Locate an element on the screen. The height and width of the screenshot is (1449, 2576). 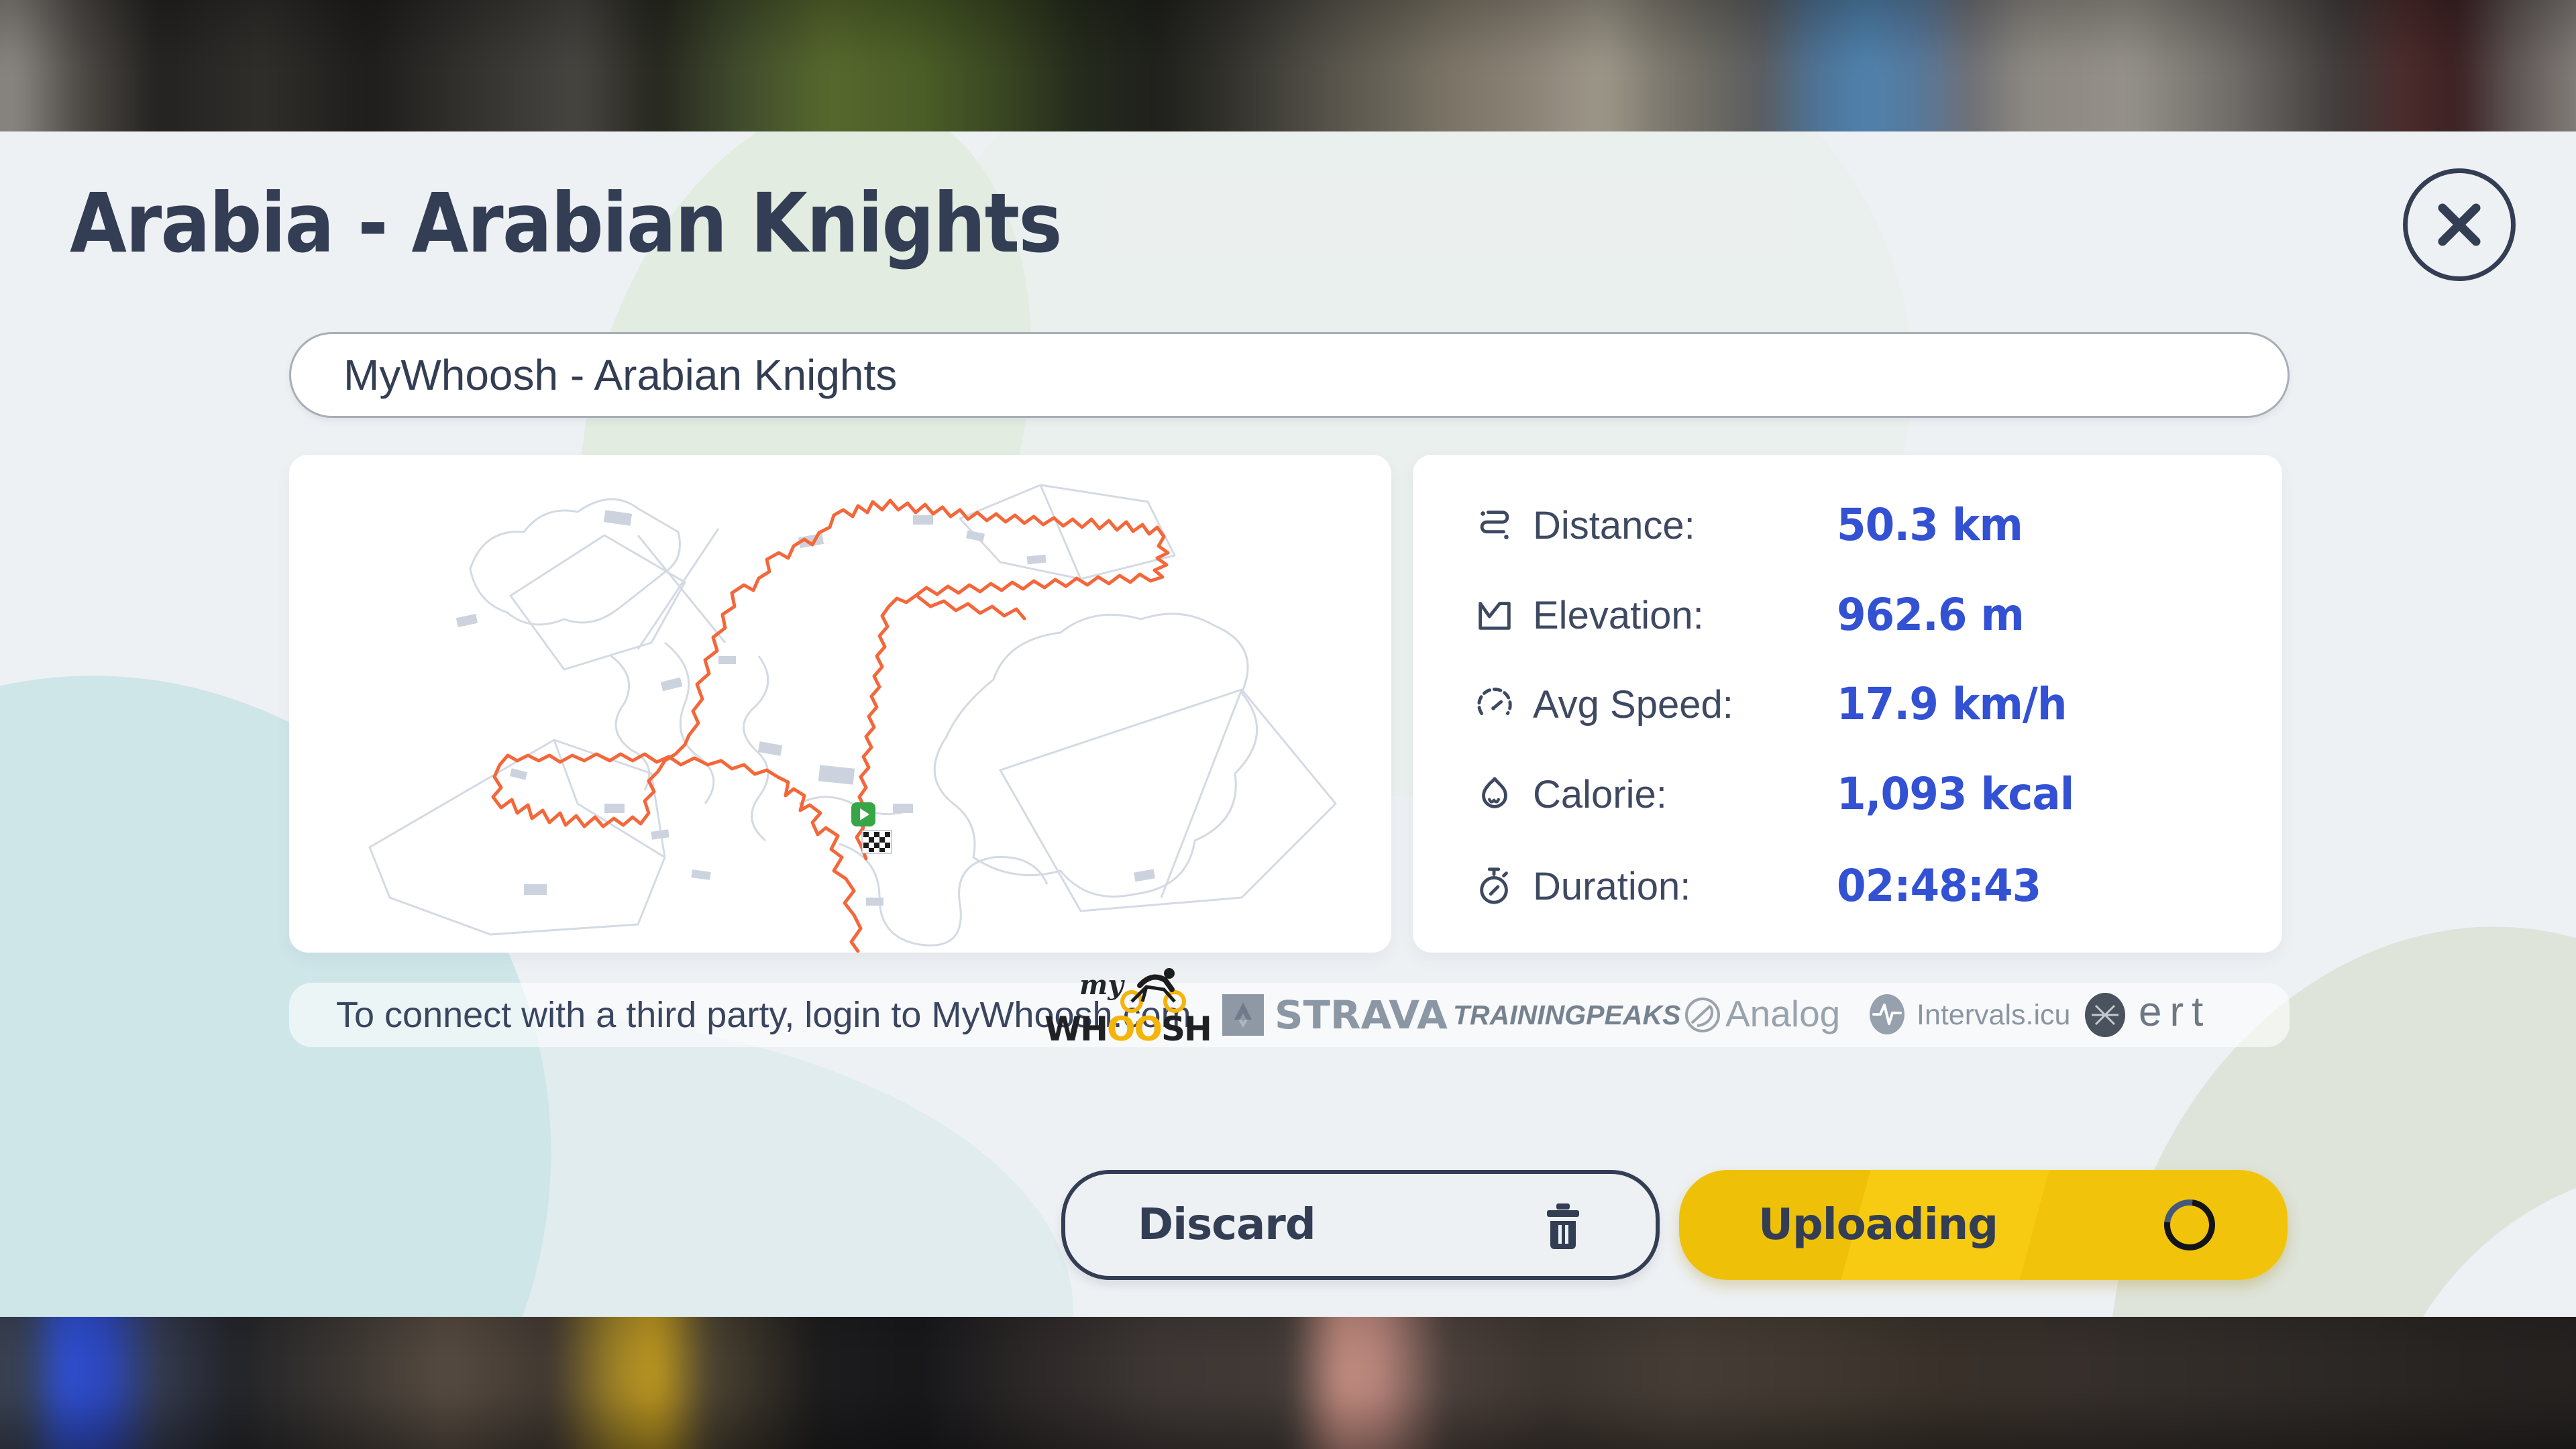
spinner-icon is located at coordinates (2189, 1225).